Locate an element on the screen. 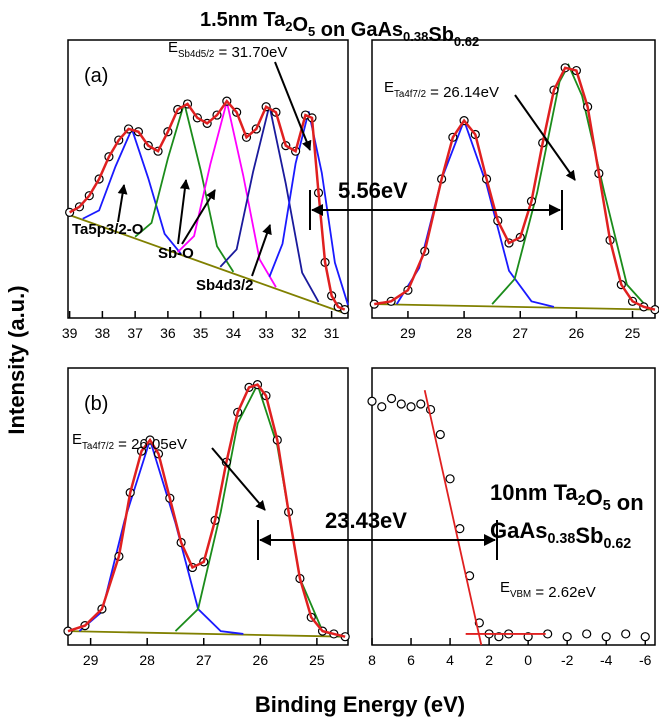 This screenshot has width=659, height=724. x-tick-label: 27 is located at coordinates (204, 660).